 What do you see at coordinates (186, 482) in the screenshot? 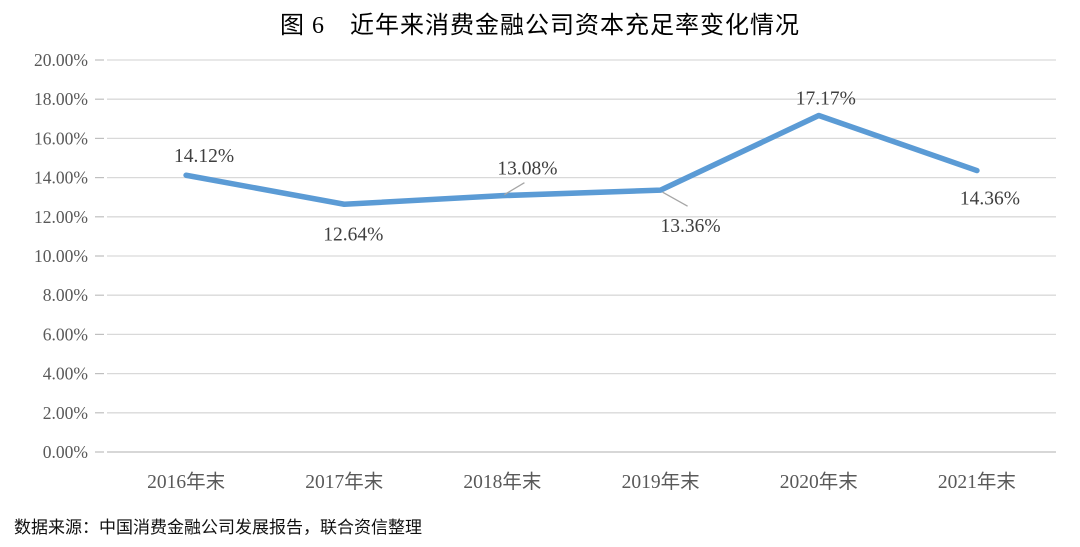
I see `x-tick-label: 2016年末` at bounding box center [186, 482].